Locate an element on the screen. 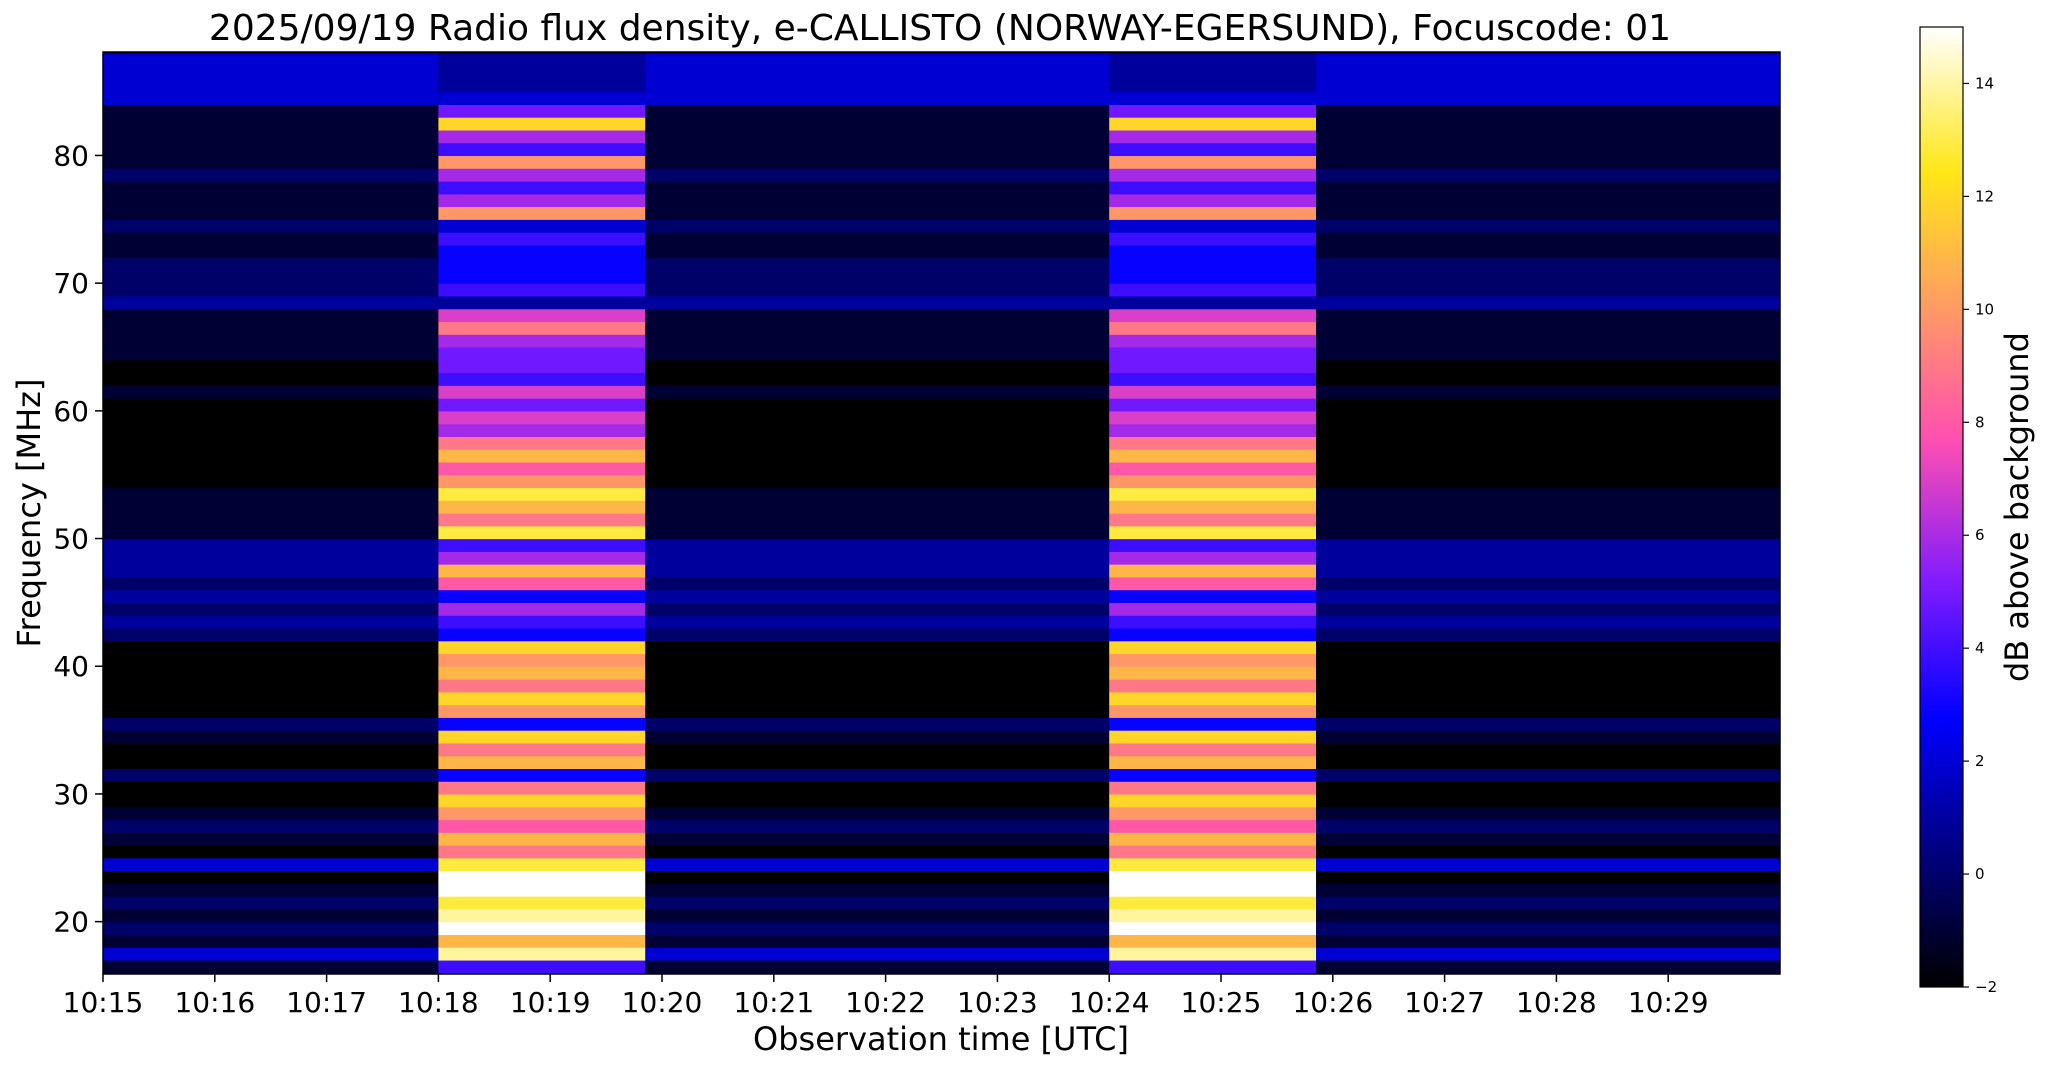 This screenshot has height=1067, width=2047. colorbar-tick-label: 4 is located at coordinates (1980, 648).